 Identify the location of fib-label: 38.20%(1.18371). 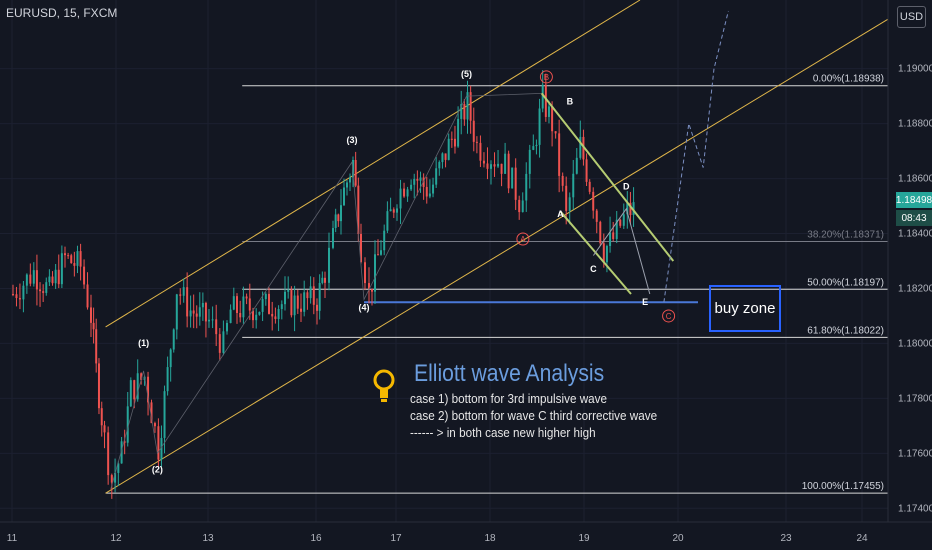
(845, 234).